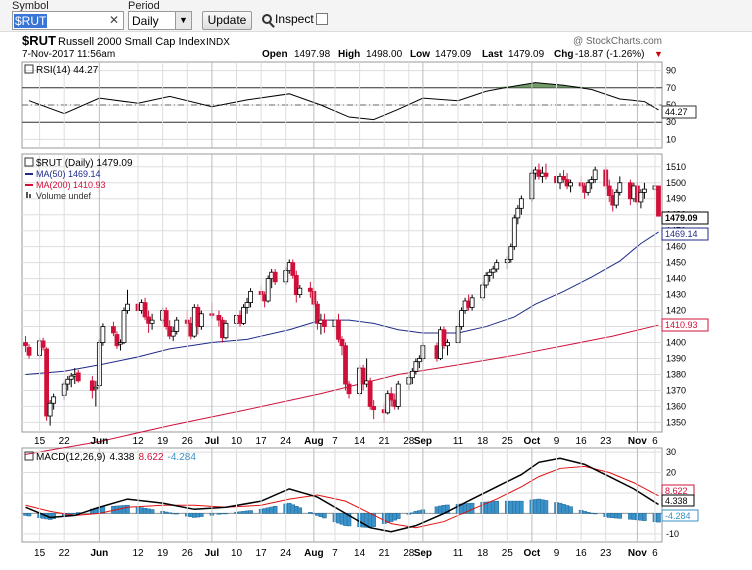 This screenshot has height=570, width=752. I want to click on price-tick-label: 1420, so click(676, 311).